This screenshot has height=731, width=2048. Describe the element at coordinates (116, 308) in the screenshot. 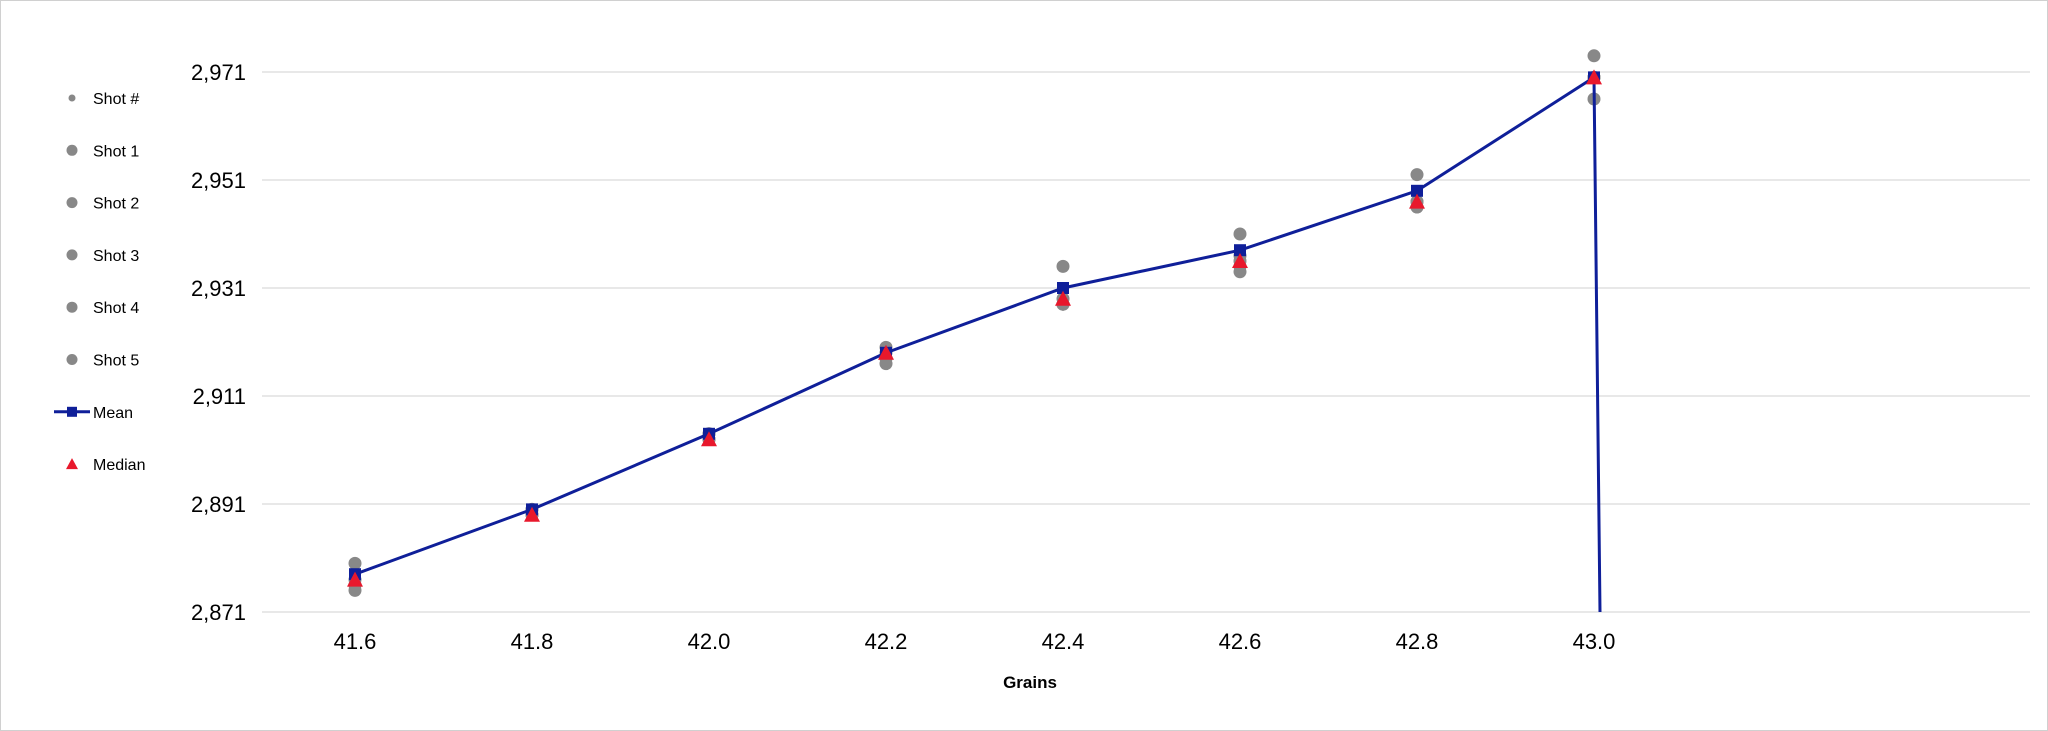

I see `legend-label: Shot 4` at that location.